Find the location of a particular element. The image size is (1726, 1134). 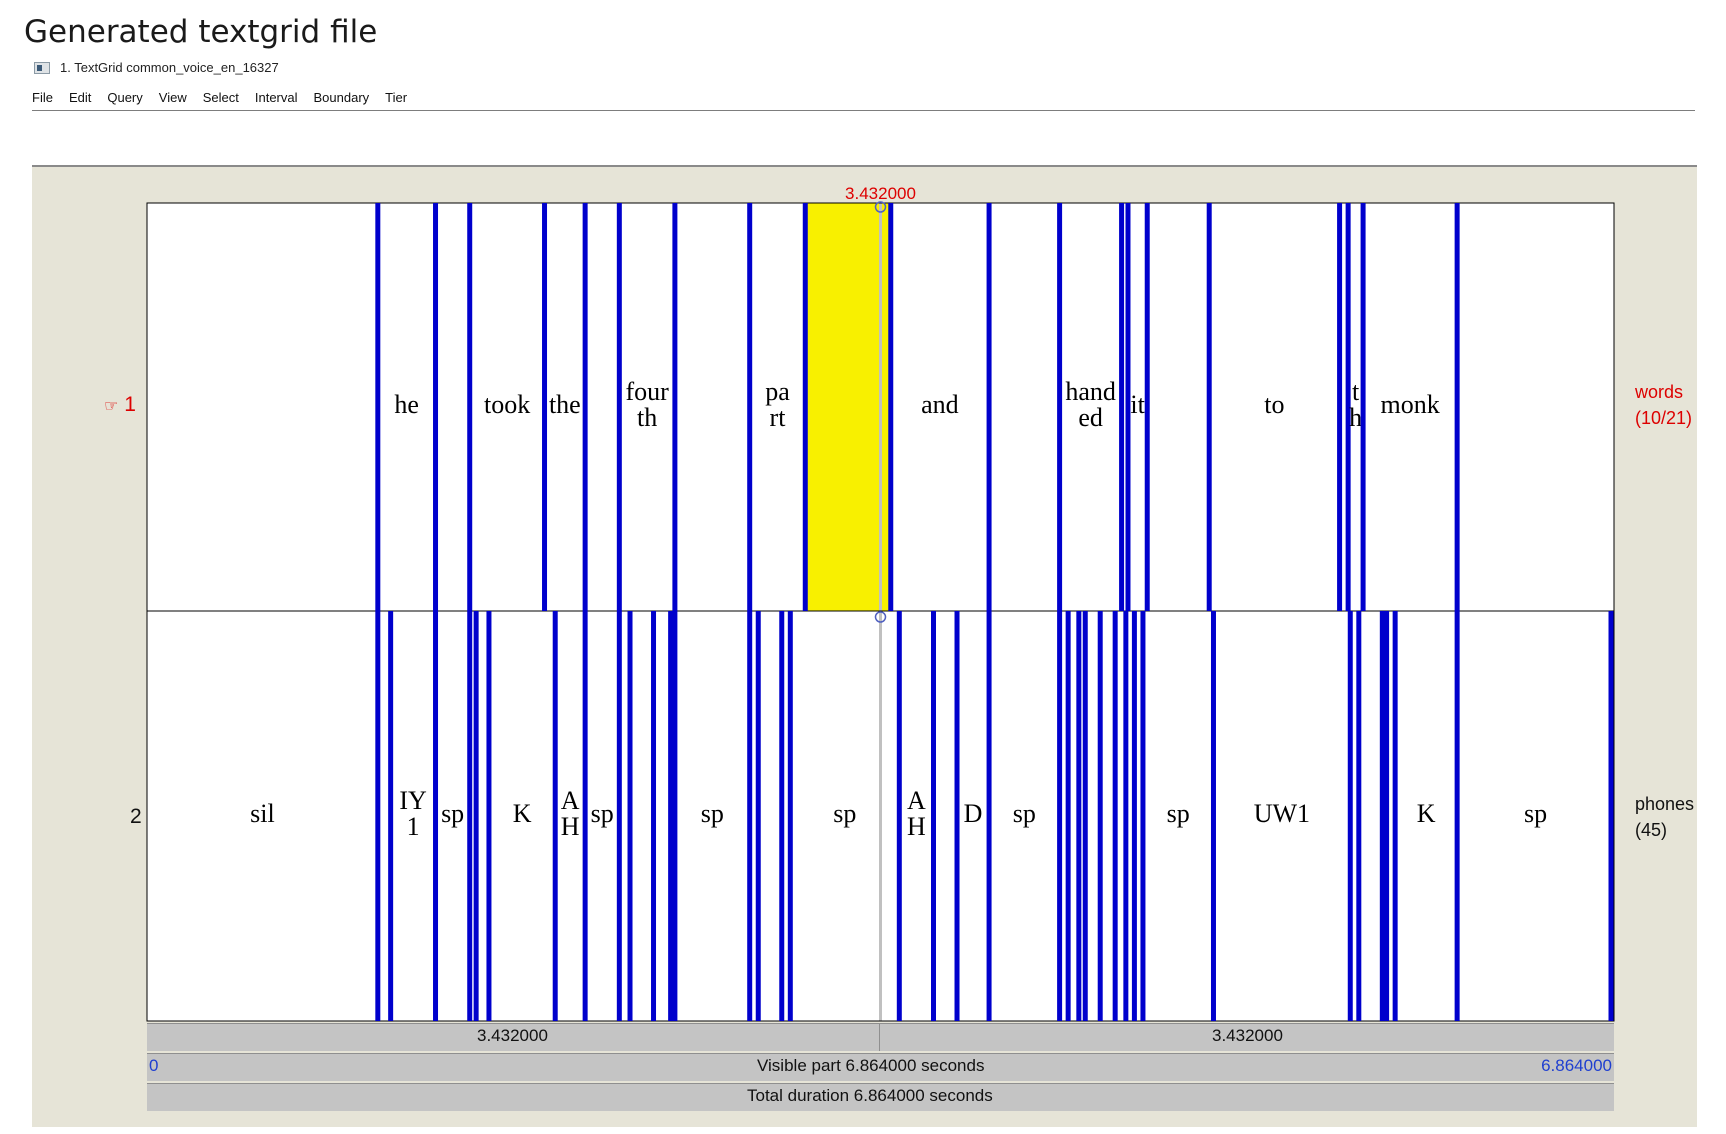

tier-2-count: (45) is located at coordinates (1651, 830).